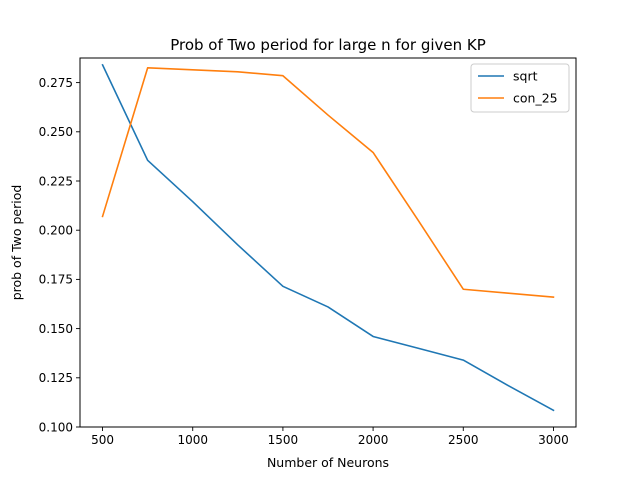 Image resolution: width=640 pixels, height=480 pixels. I want to click on y-tick-label: 0.125, so click(56, 378).